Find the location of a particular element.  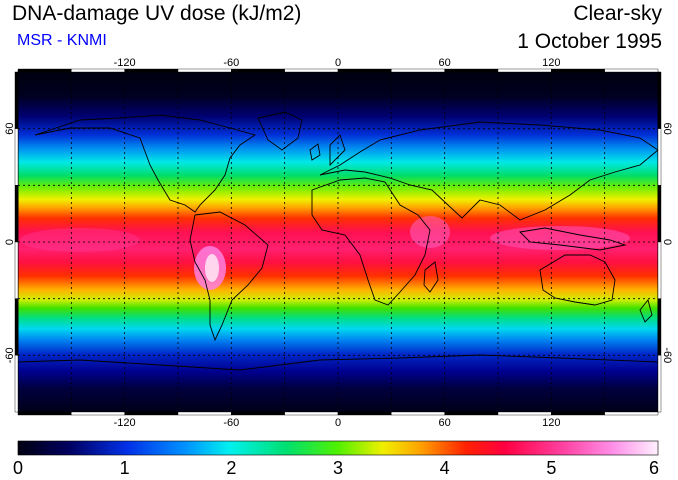

lon-tick-top: 0 is located at coordinates (338, 63).